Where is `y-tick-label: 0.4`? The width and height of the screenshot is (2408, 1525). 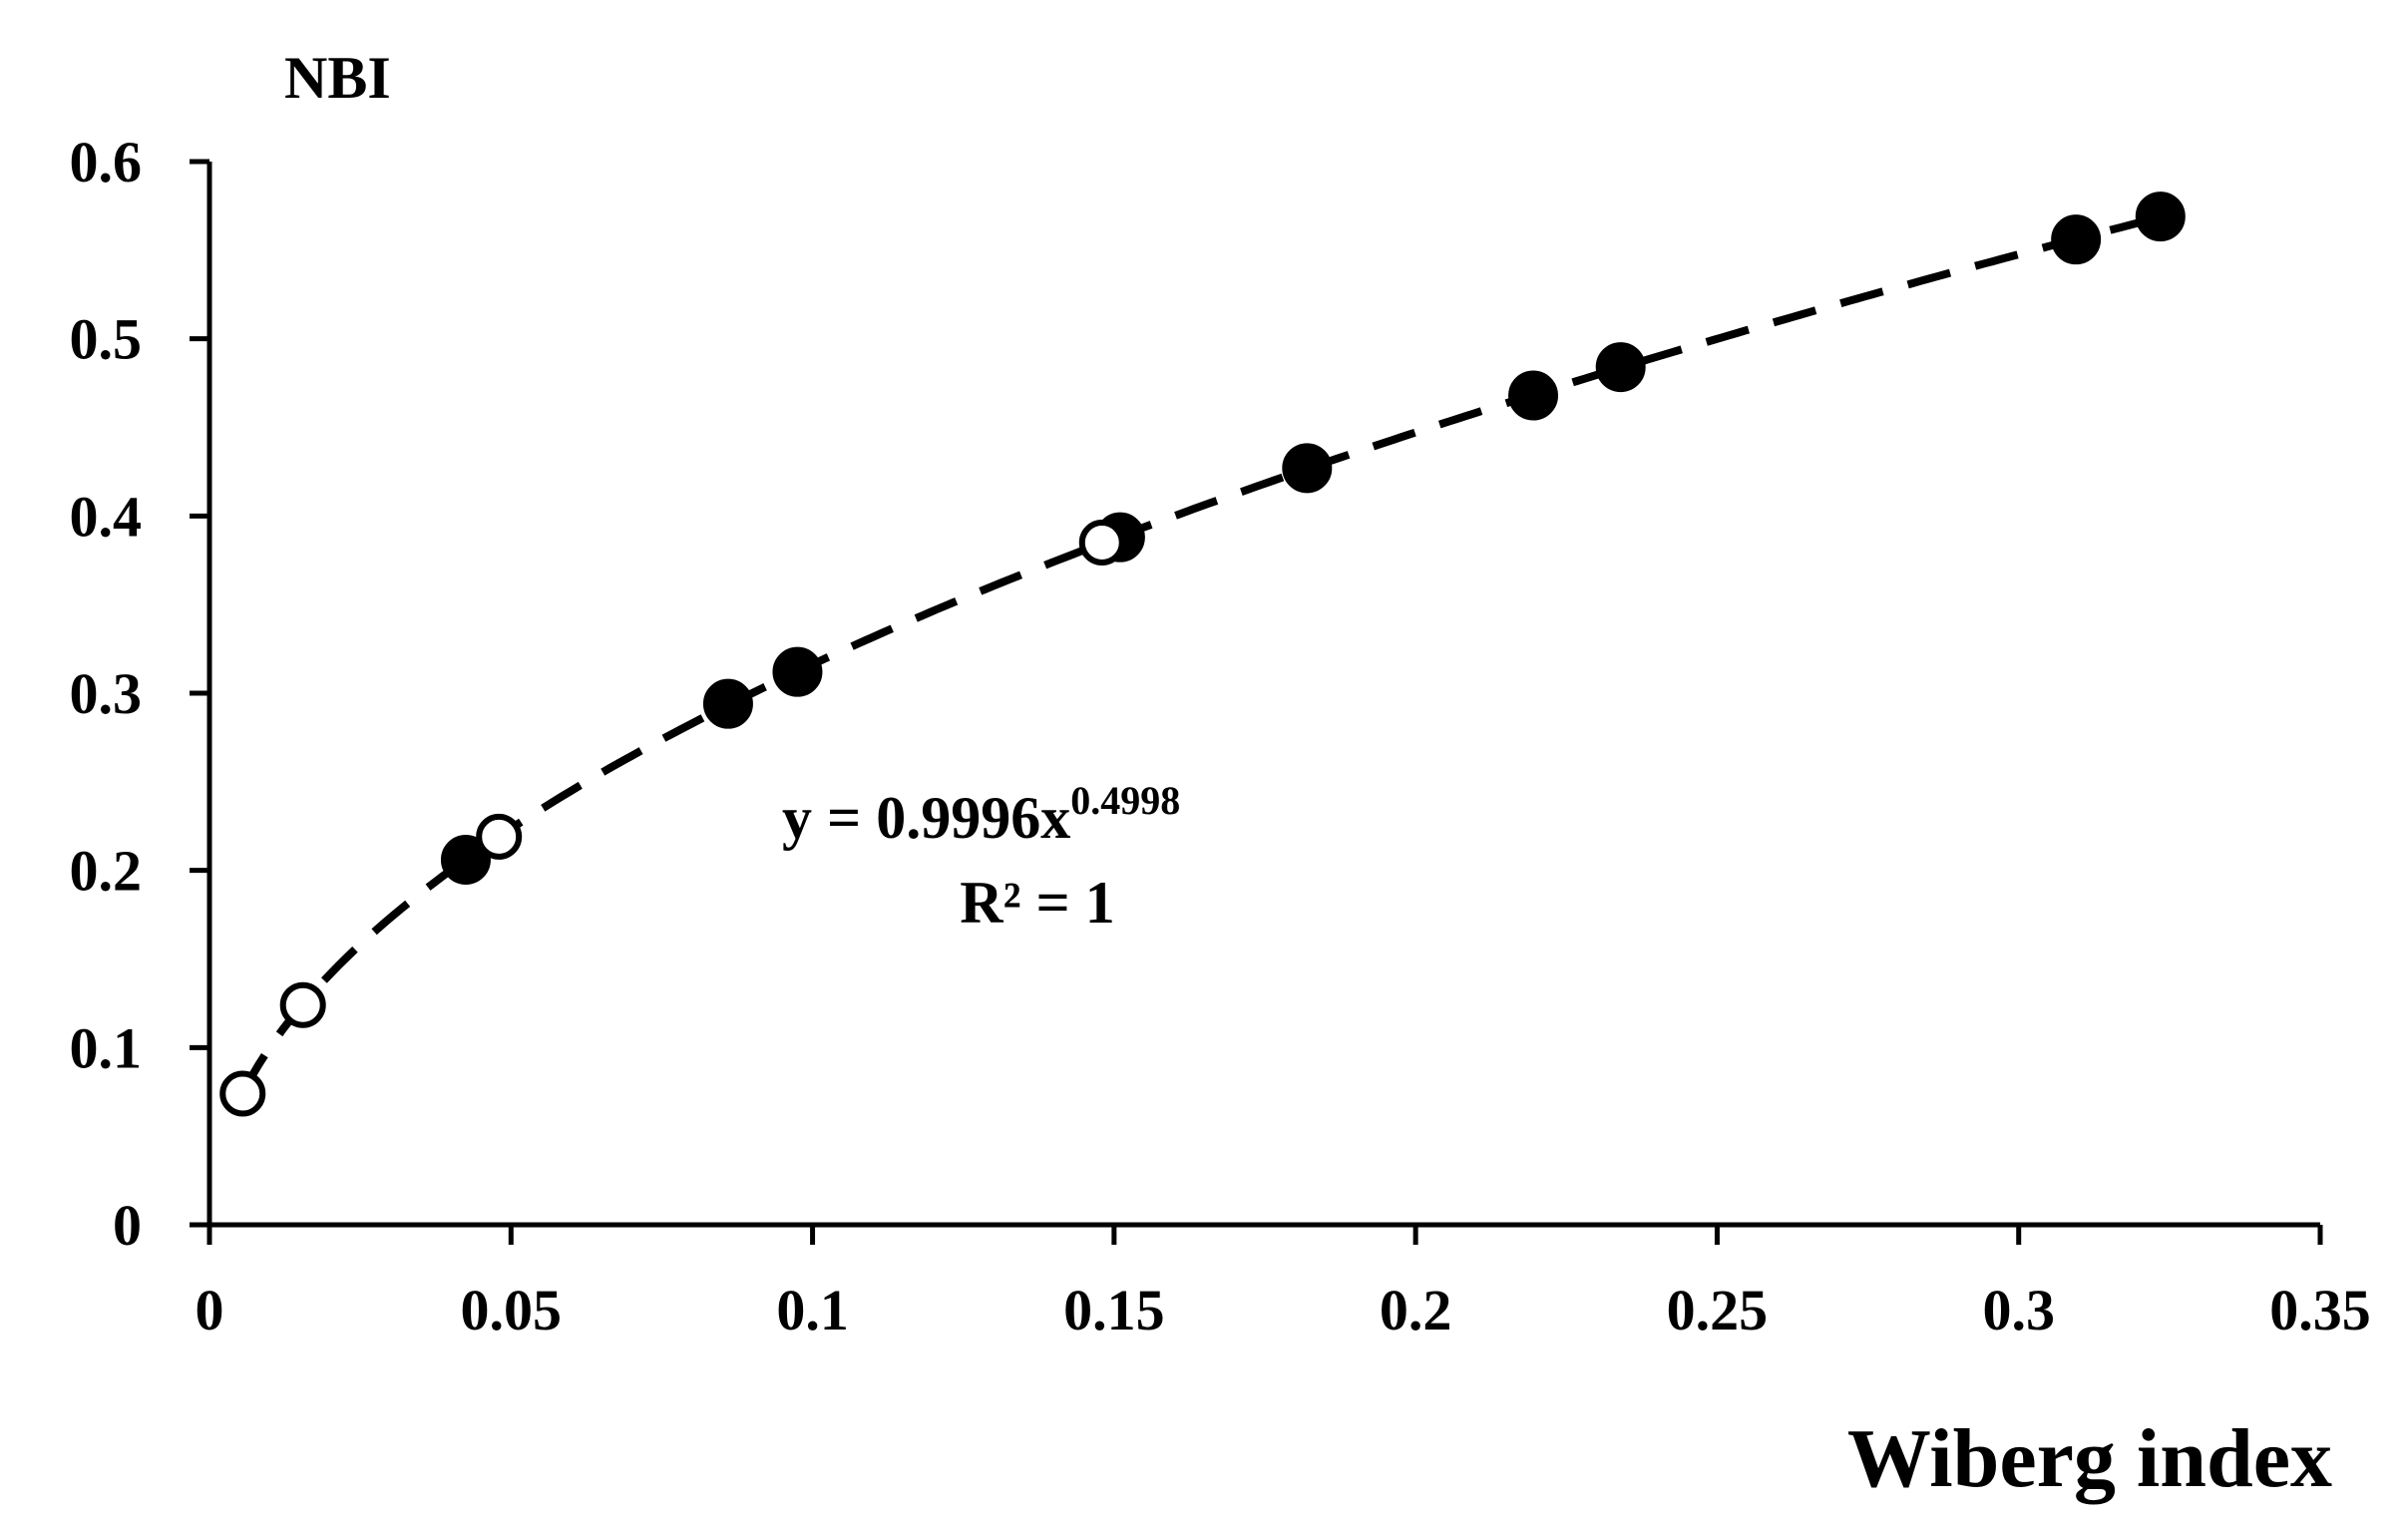 y-tick-label: 0.4 is located at coordinates (107, 516).